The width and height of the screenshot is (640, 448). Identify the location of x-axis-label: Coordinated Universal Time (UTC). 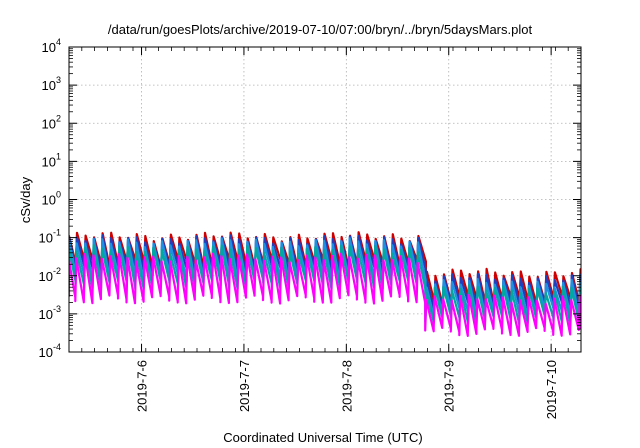
(322, 437).